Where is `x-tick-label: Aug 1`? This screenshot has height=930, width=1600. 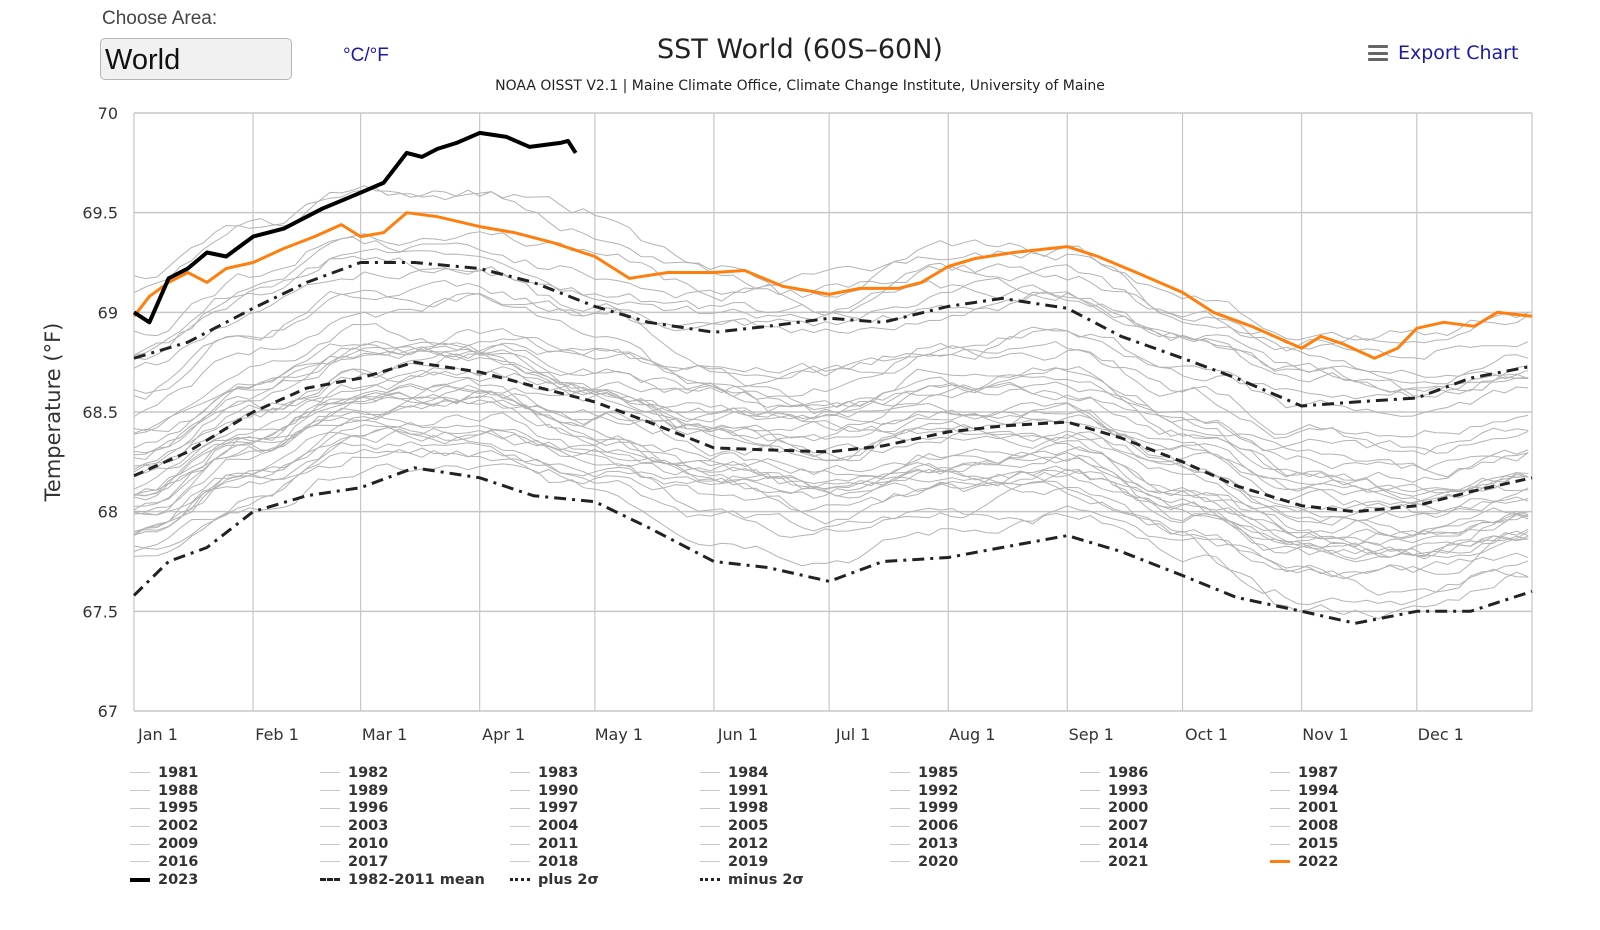 x-tick-label: Aug 1 is located at coordinates (972, 734).